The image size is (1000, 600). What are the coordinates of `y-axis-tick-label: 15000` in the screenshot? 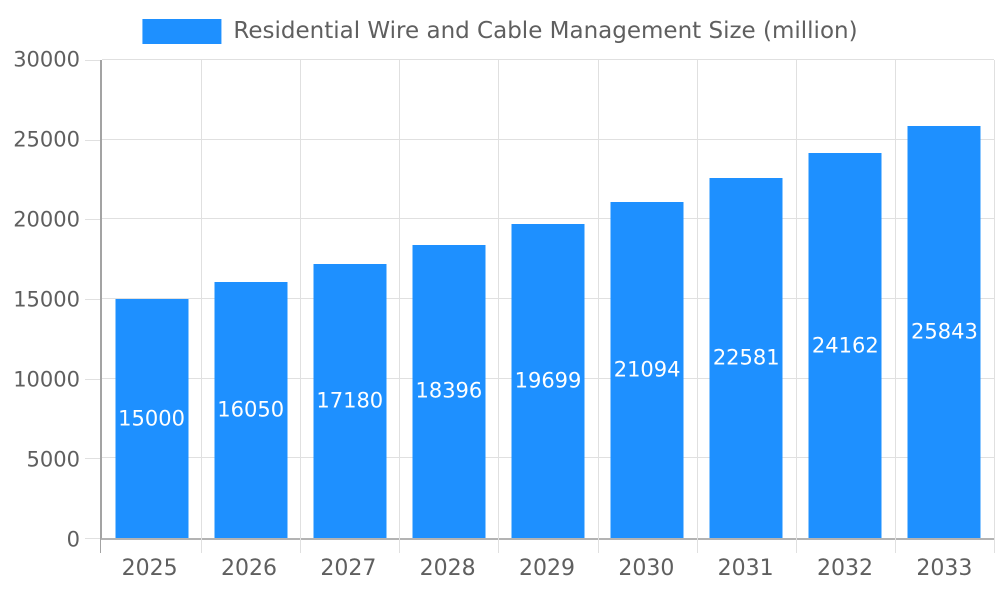 It's located at (46, 299).